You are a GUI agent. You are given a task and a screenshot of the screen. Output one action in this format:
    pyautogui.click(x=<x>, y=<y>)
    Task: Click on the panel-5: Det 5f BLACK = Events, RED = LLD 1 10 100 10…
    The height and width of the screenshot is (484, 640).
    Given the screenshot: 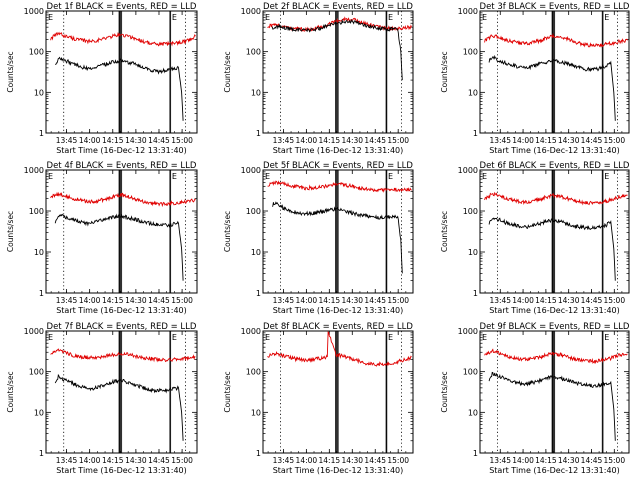 What is the action you would take?
    pyautogui.click(x=318, y=238)
    